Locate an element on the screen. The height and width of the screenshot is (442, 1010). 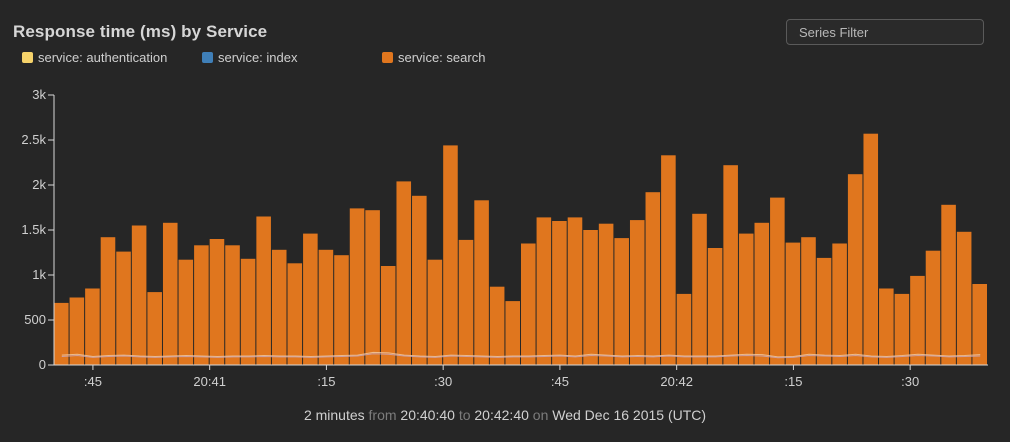
x-tick-label: 20:42 is located at coordinates (676, 381).